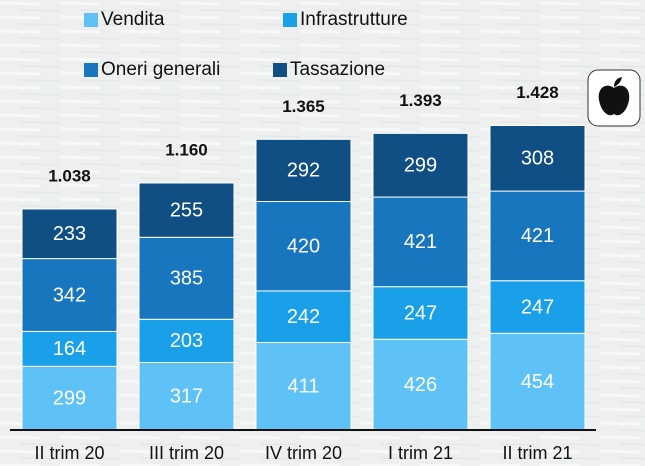 The height and width of the screenshot is (466, 645). I want to click on x-tick-label: IV trim 20, so click(303, 453).